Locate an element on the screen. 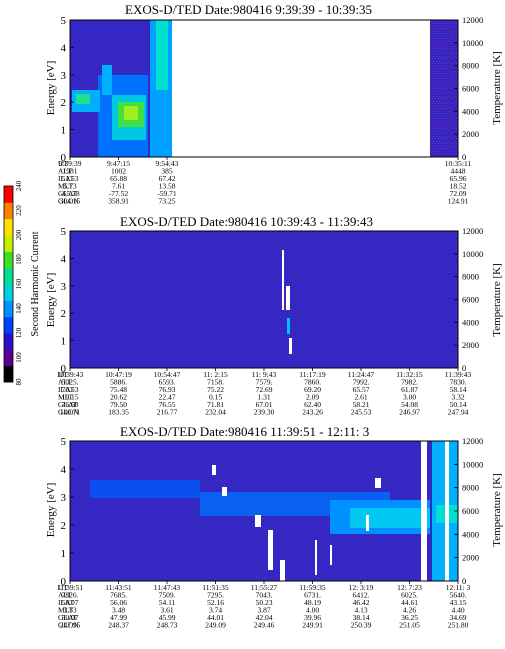  y2tick-label: 8000 is located at coordinates (470, 277).